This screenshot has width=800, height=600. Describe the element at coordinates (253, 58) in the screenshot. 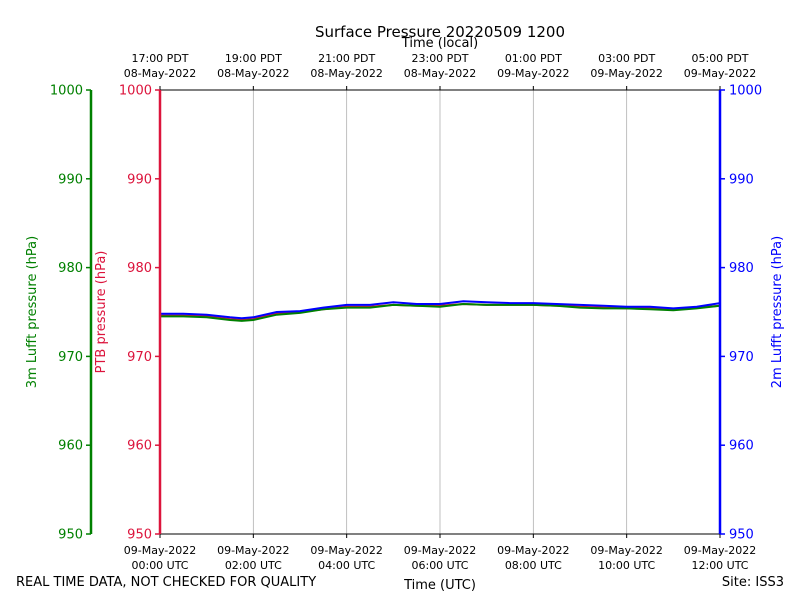

I see `top-tick-time-1: 19:00 PDT` at that location.